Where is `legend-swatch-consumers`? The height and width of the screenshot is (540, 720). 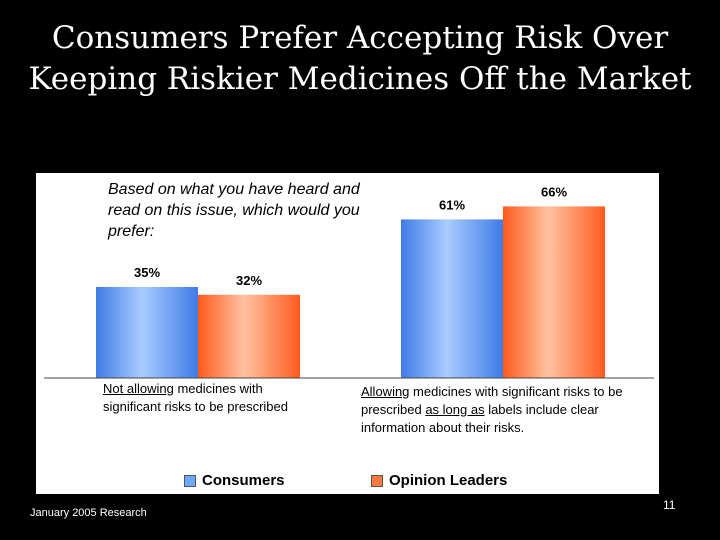 legend-swatch-consumers is located at coordinates (190, 481).